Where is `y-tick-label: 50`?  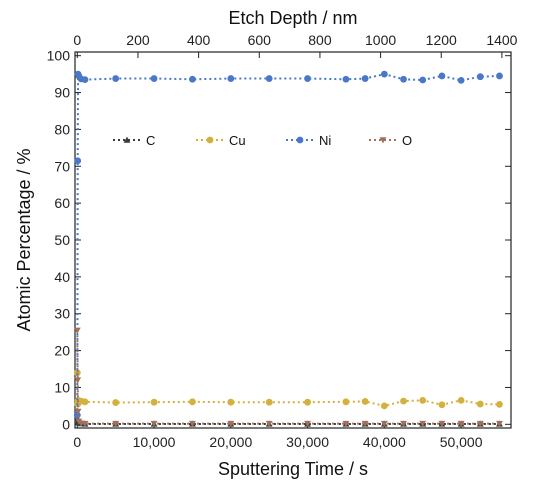 y-tick-label: 50 is located at coordinates (62, 240).